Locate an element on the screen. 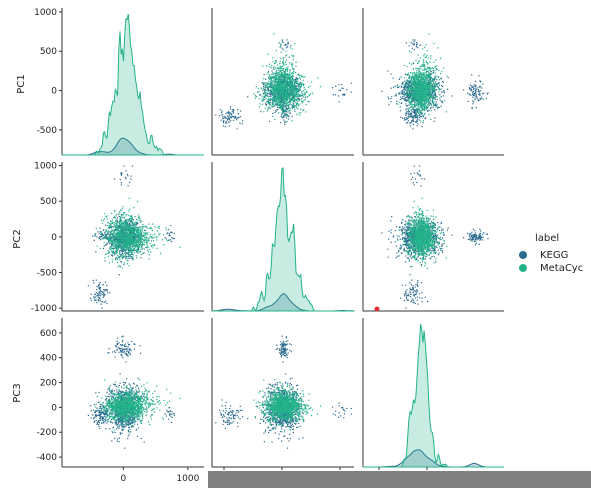 The width and height of the screenshot is (591, 488). kde-MetaCyc is located at coordinates (133, 84).